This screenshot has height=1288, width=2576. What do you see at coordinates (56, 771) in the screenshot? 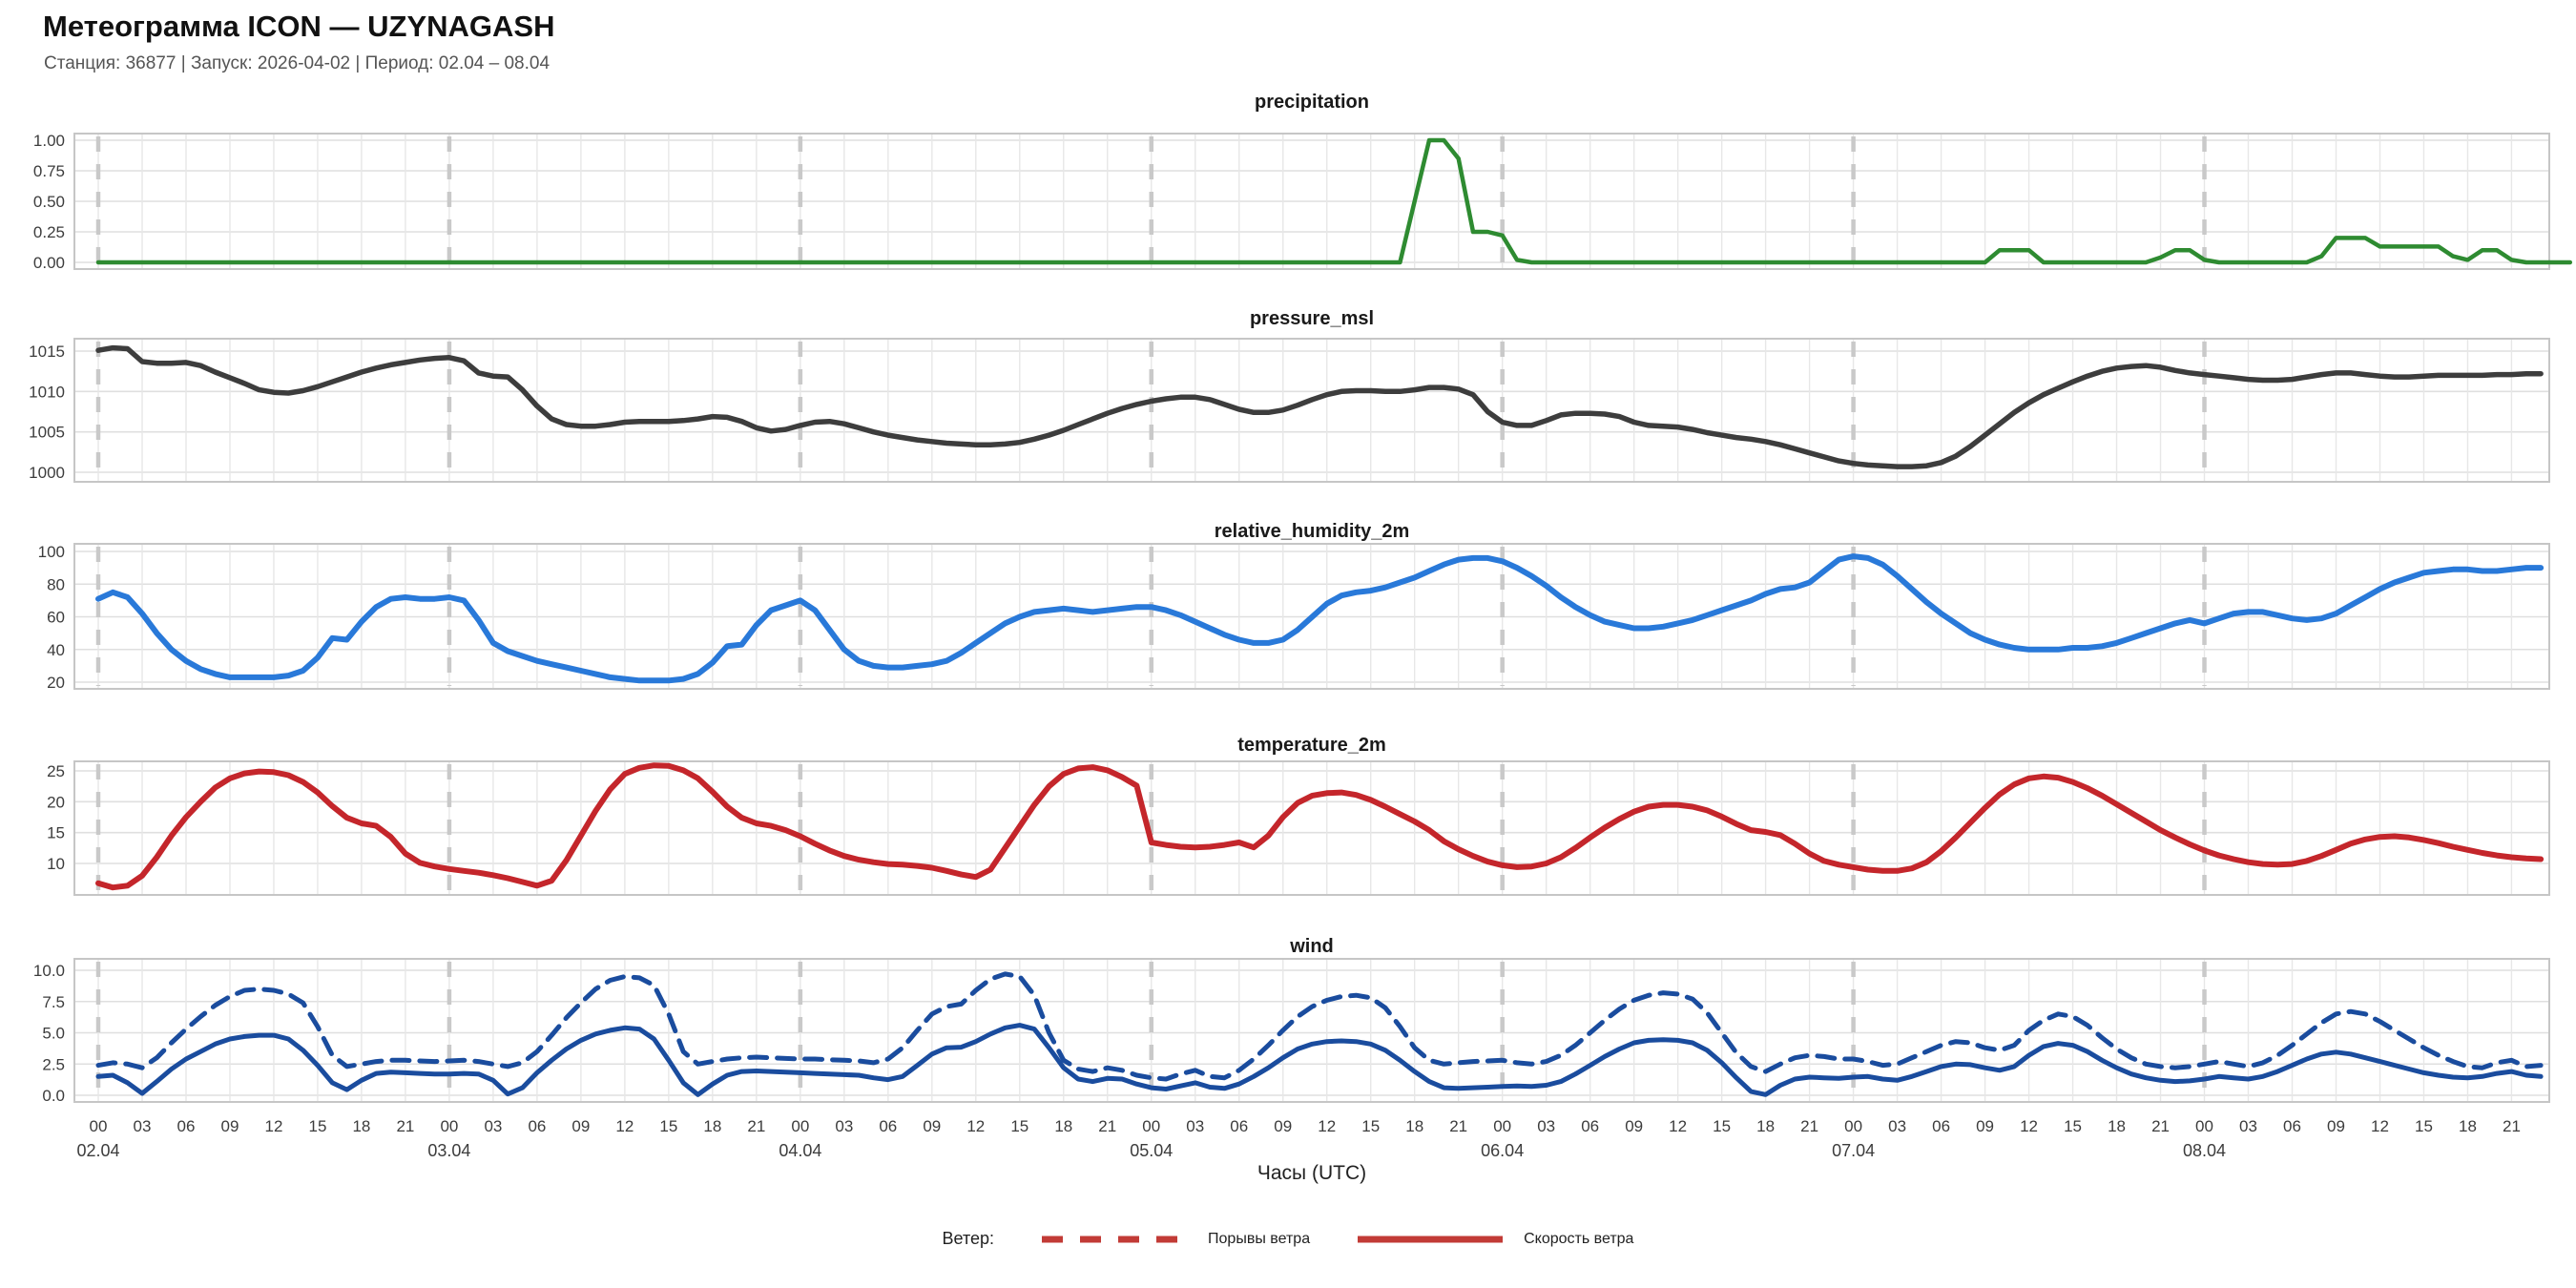
I see `y-tick-label: 25` at bounding box center [56, 771].